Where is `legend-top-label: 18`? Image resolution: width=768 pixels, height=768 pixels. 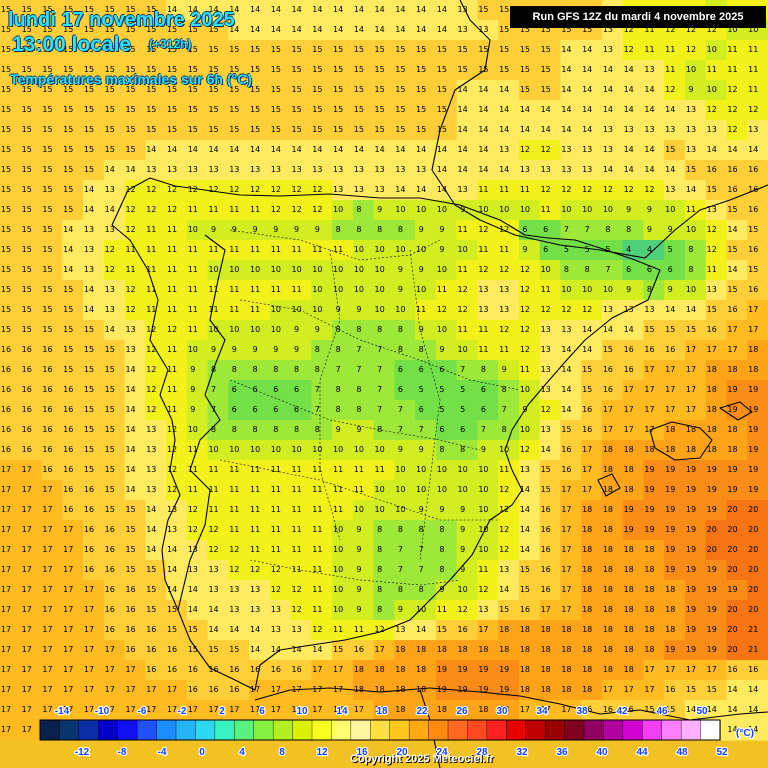 legend-top-label: 18 is located at coordinates (382, 711).